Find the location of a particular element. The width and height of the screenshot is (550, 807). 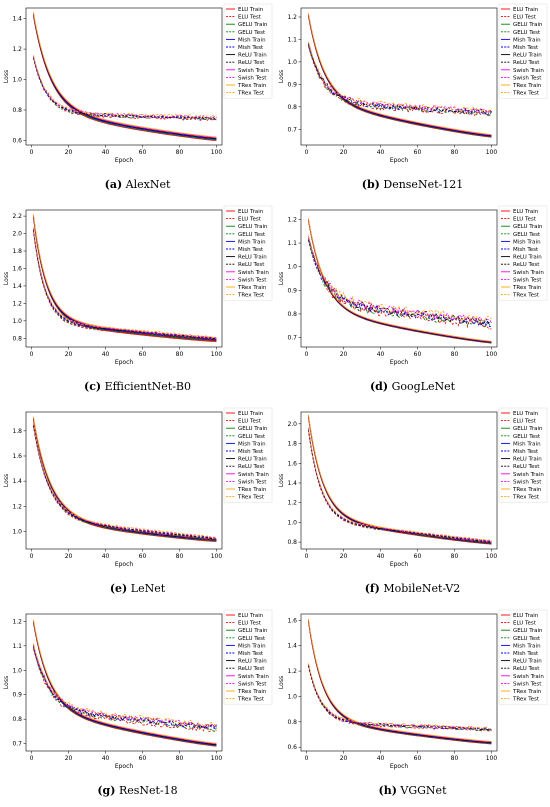

y-tick-label: 0.7 is located at coordinates (292, 338).